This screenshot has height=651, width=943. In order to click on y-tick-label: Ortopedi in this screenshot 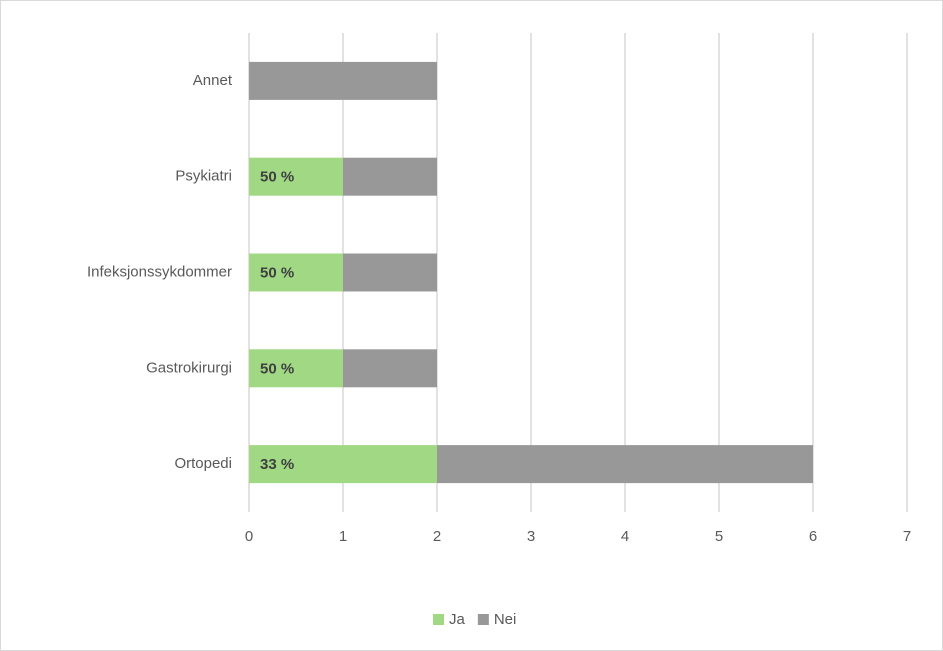, I will do `click(203, 463)`.